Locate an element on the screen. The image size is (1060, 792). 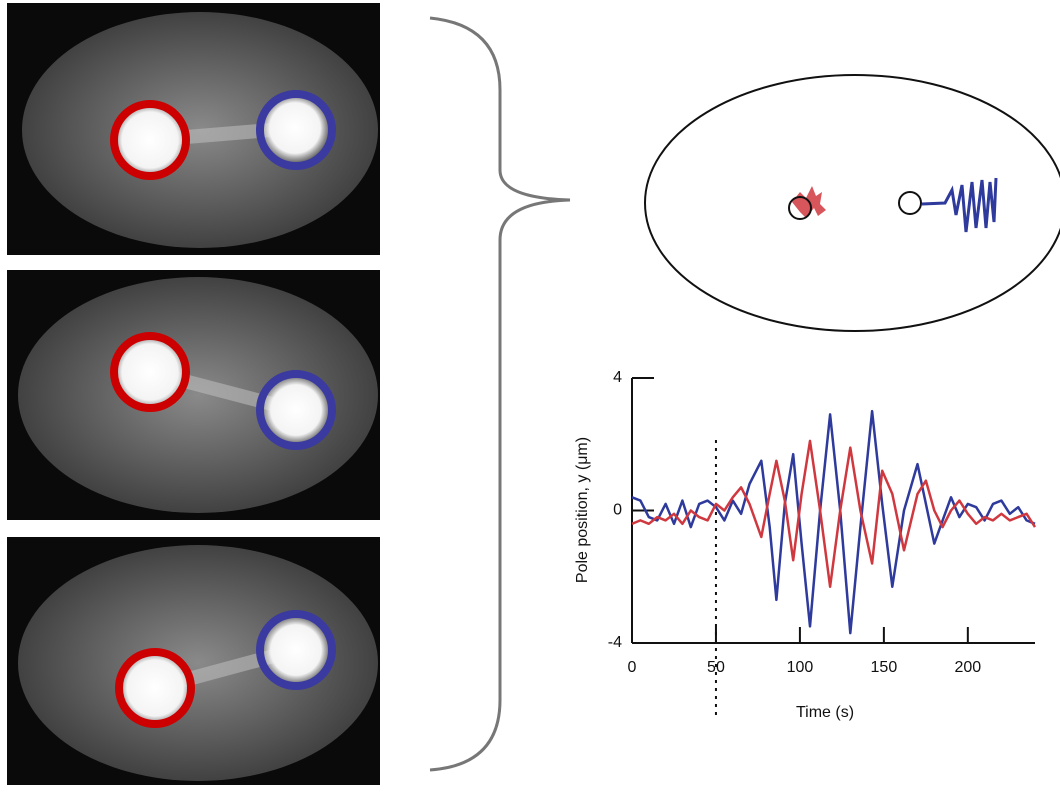
x-tick-label: 50 is located at coordinates (716, 667).